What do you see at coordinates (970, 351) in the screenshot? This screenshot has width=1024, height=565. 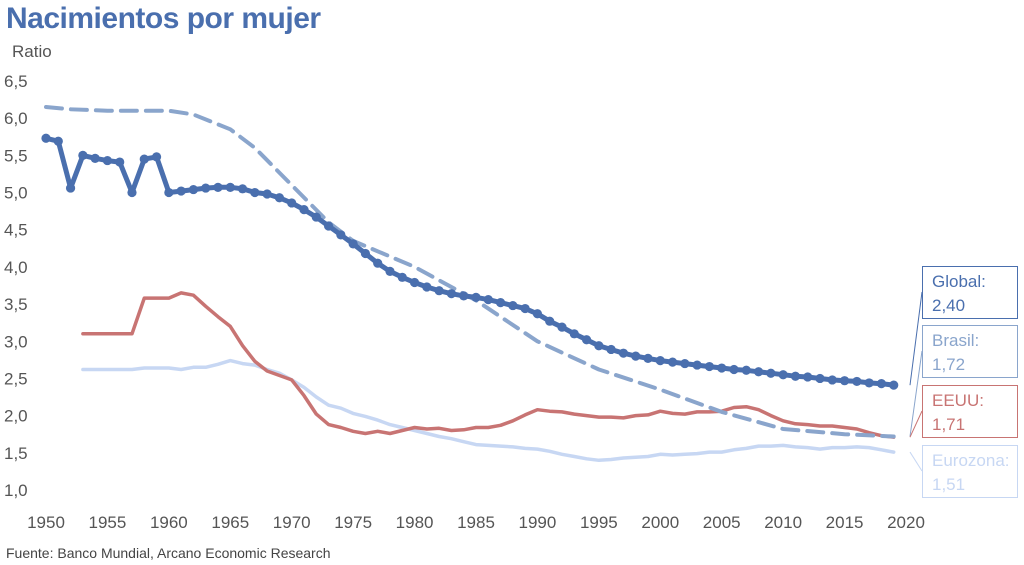 I see `callout-brasil: Brasil: 1,72` at bounding box center [970, 351].